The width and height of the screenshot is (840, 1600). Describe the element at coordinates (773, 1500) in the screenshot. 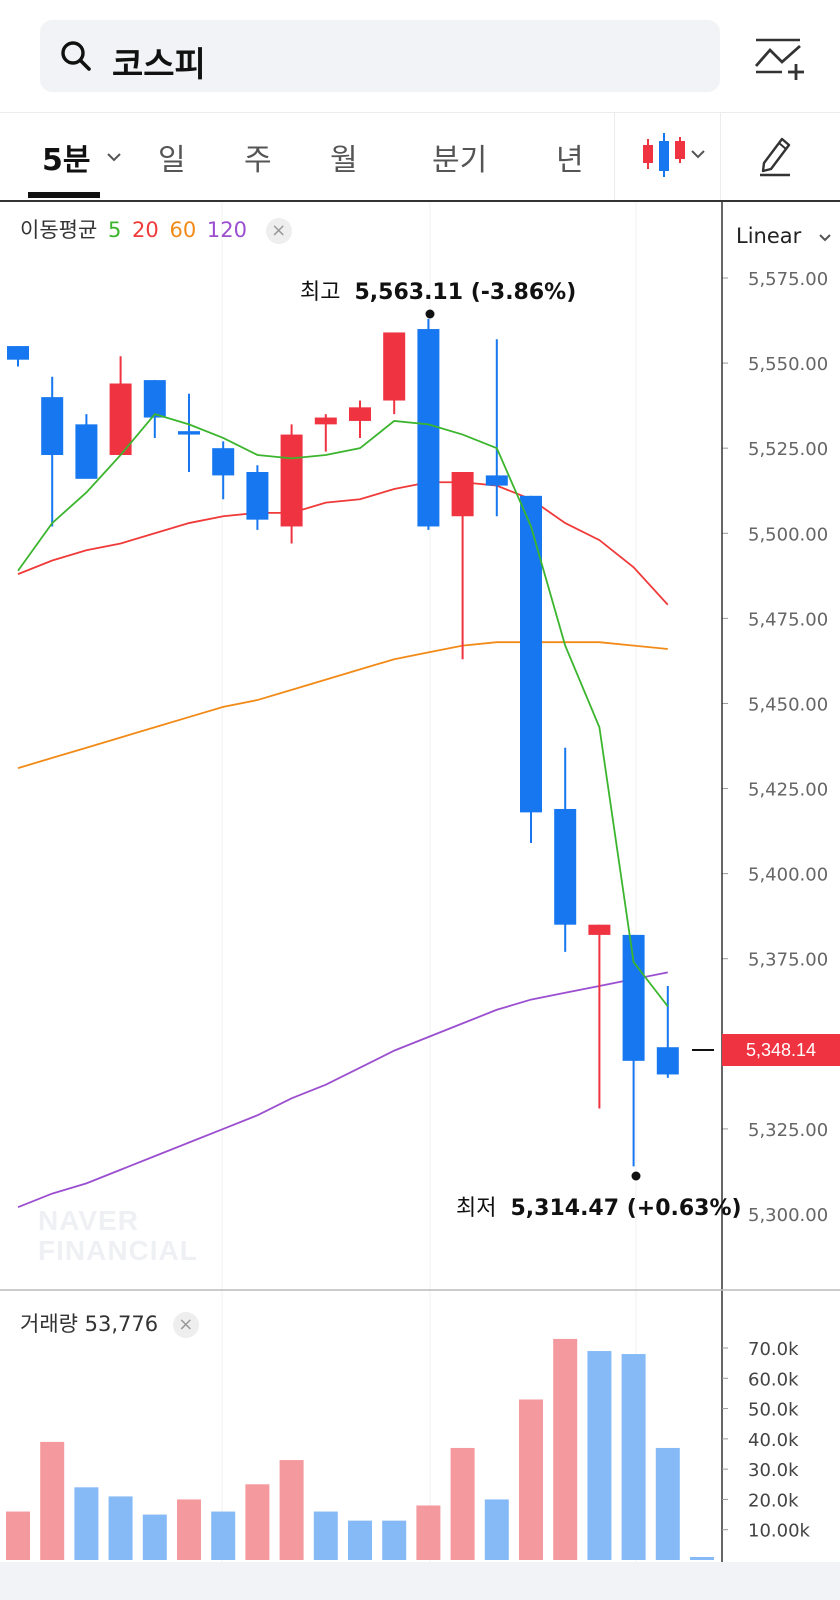

I see `volume-tick-label: 20.0k` at that location.